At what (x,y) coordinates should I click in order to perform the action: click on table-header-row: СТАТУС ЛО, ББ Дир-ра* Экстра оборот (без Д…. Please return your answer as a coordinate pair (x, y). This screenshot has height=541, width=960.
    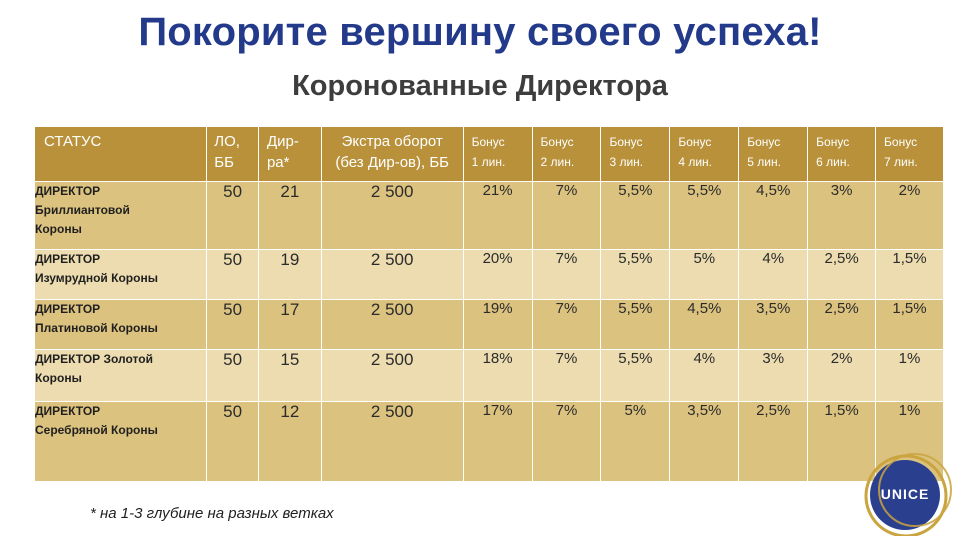
    Looking at the image, I should click on (488, 154).